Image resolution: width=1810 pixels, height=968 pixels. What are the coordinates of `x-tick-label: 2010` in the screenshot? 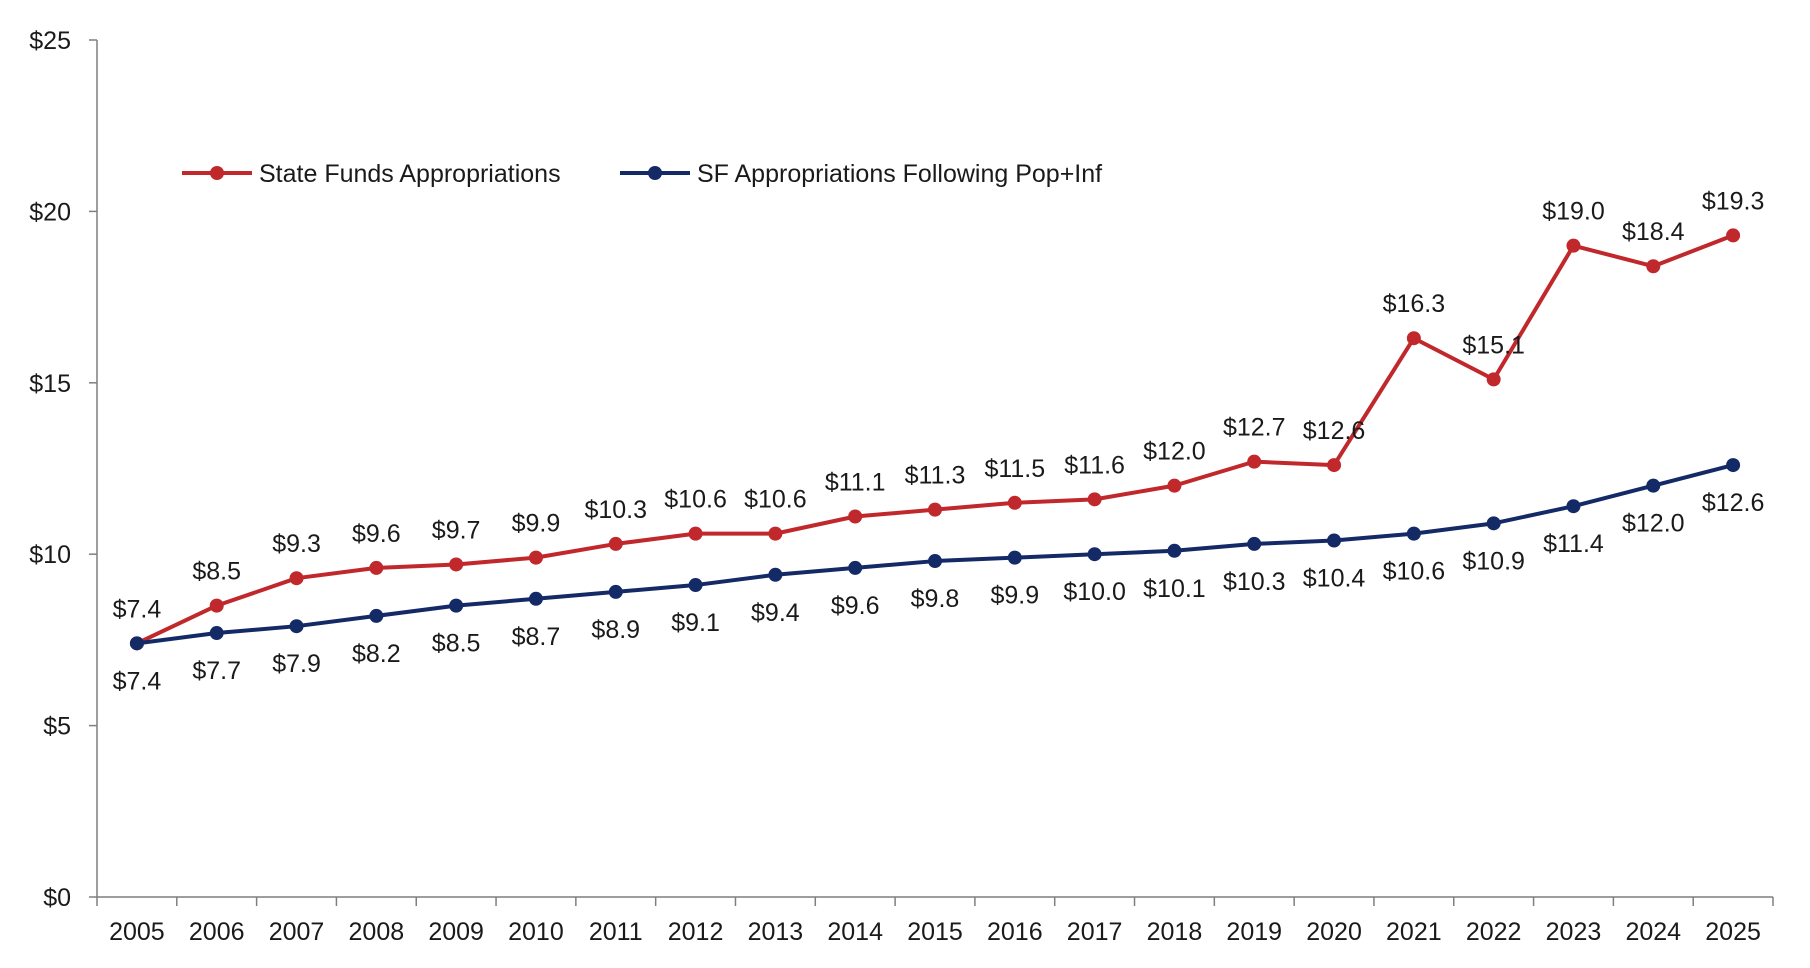 It's located at (536, 932).